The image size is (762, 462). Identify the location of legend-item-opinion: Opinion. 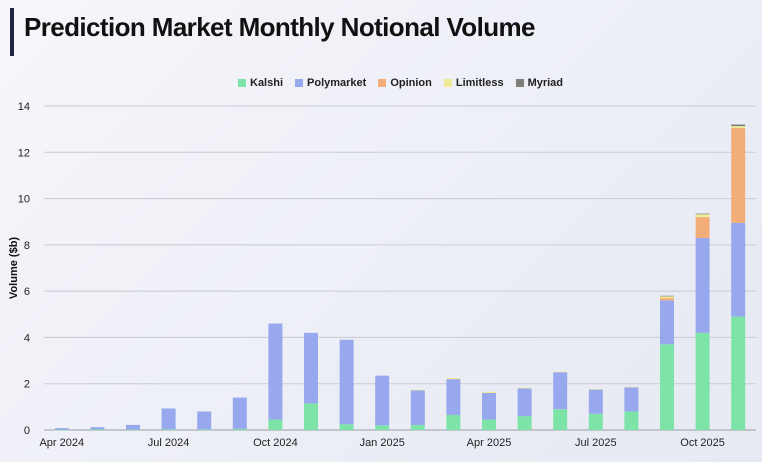
(405, 83).